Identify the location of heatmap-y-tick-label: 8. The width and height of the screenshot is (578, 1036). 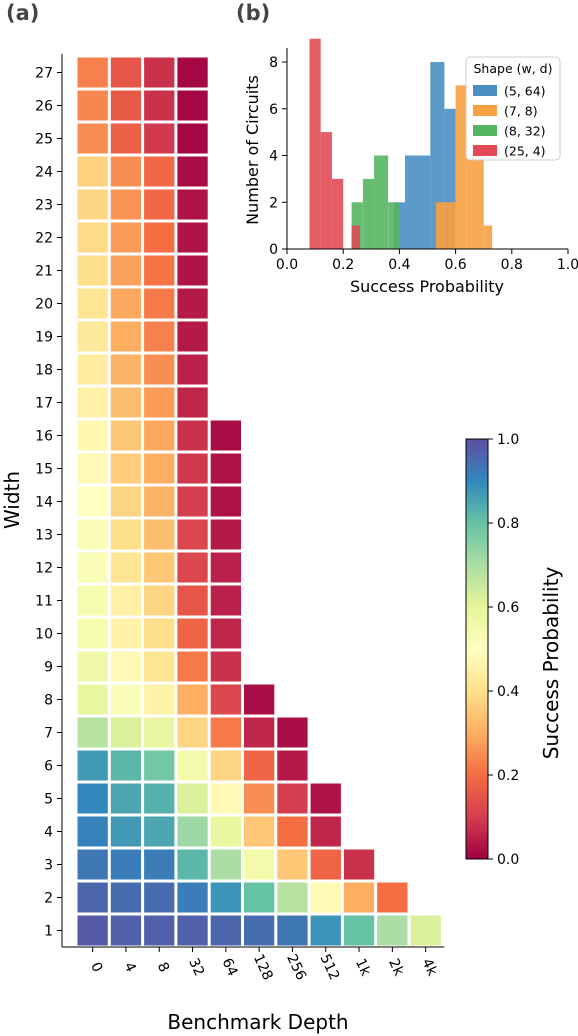
(48, 701).